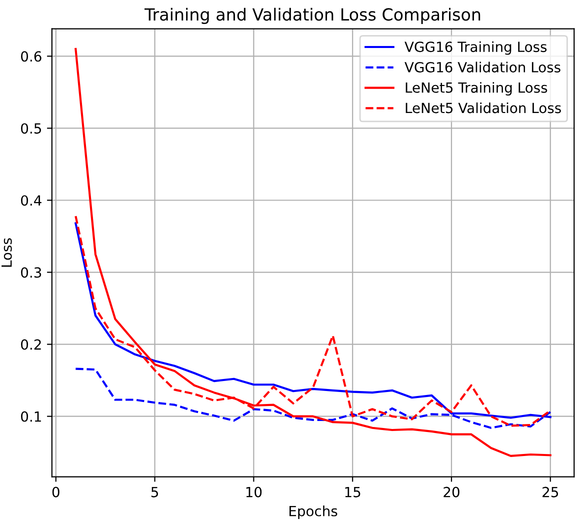 This screenshot has height=524, width=577. What do you see at coordinates (482, 67) in the screenshot?
I see `legend-label: VGG16 Validation Loss` at bounding box center [482, 67].